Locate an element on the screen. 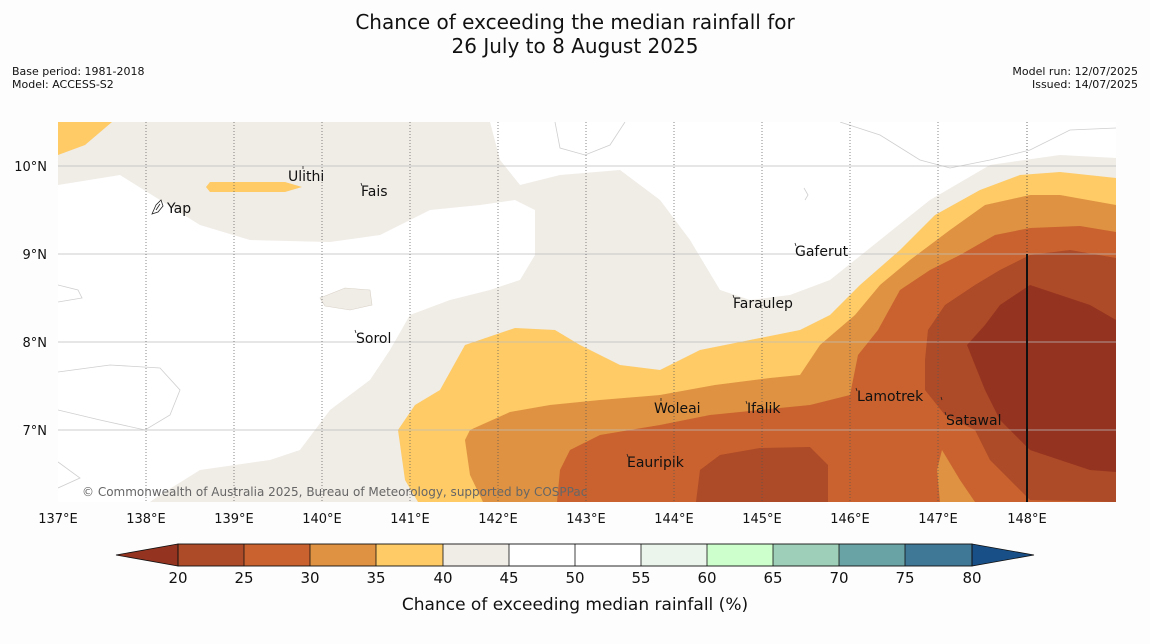  ifalik-island-mark is located at coordinates (746, 402).